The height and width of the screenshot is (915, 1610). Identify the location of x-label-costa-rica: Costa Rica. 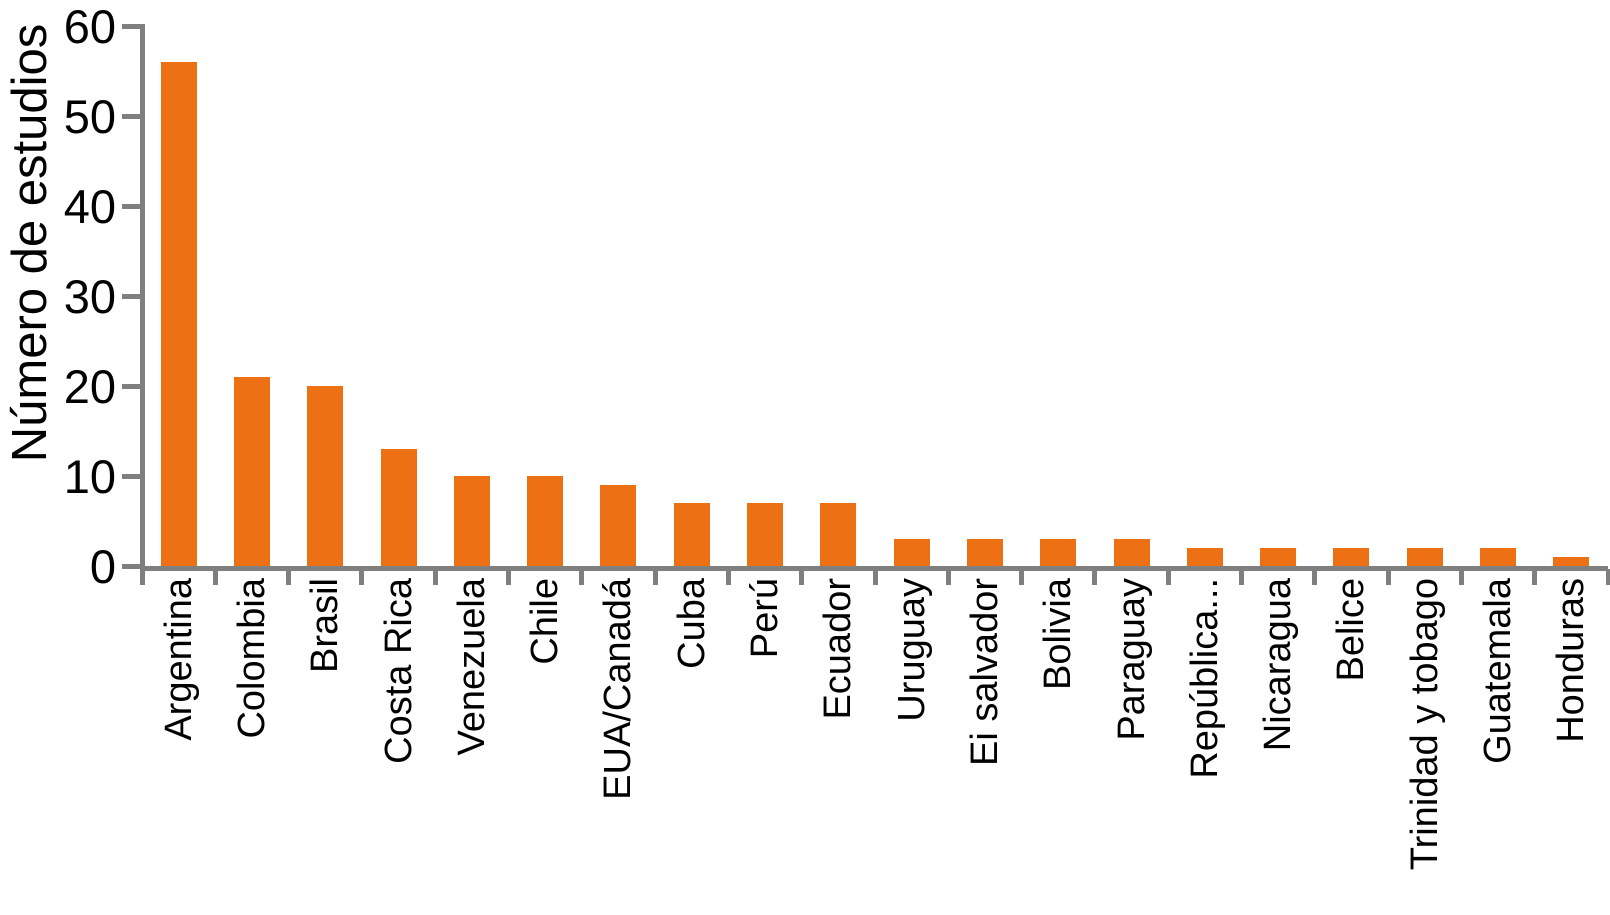
(398, 671).